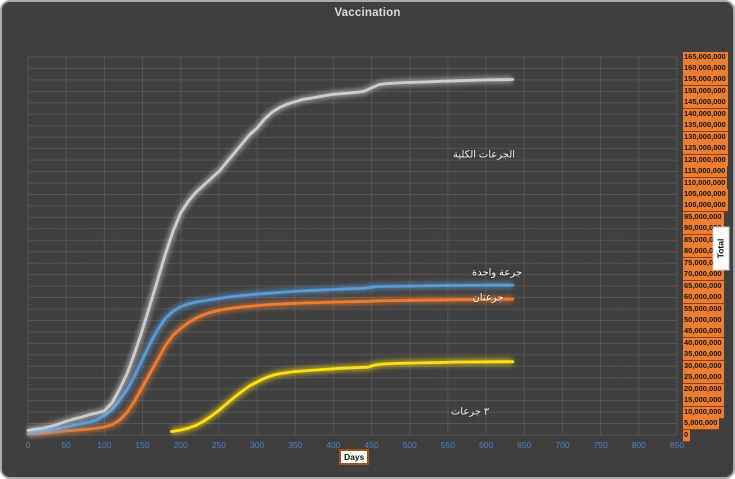 Image resolution: width=735 pixels, height=479 pixels. Describe the element at coordinates (705, 80) in the screenshot. I see `y-tick-label: 155,000,000` at that location.